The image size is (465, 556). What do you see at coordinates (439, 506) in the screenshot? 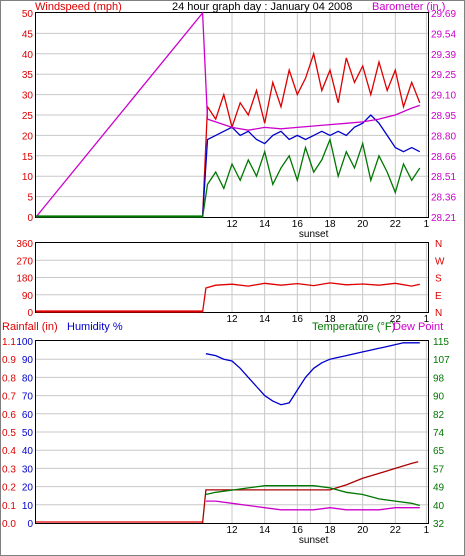
I see `temperature-tick-label: 40` at bounding box center [439, 506].